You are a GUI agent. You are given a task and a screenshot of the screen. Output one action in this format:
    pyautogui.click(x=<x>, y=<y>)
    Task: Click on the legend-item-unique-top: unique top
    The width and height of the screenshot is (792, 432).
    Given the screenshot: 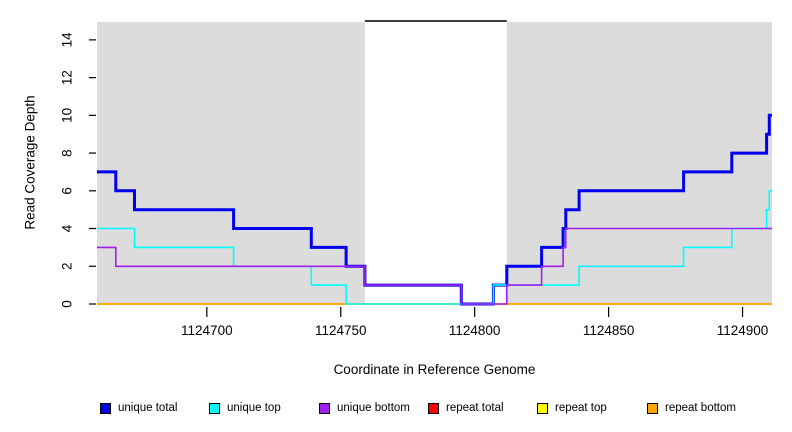 What is the action you would take?
    pyautogui.click(x=245, y=408)
    